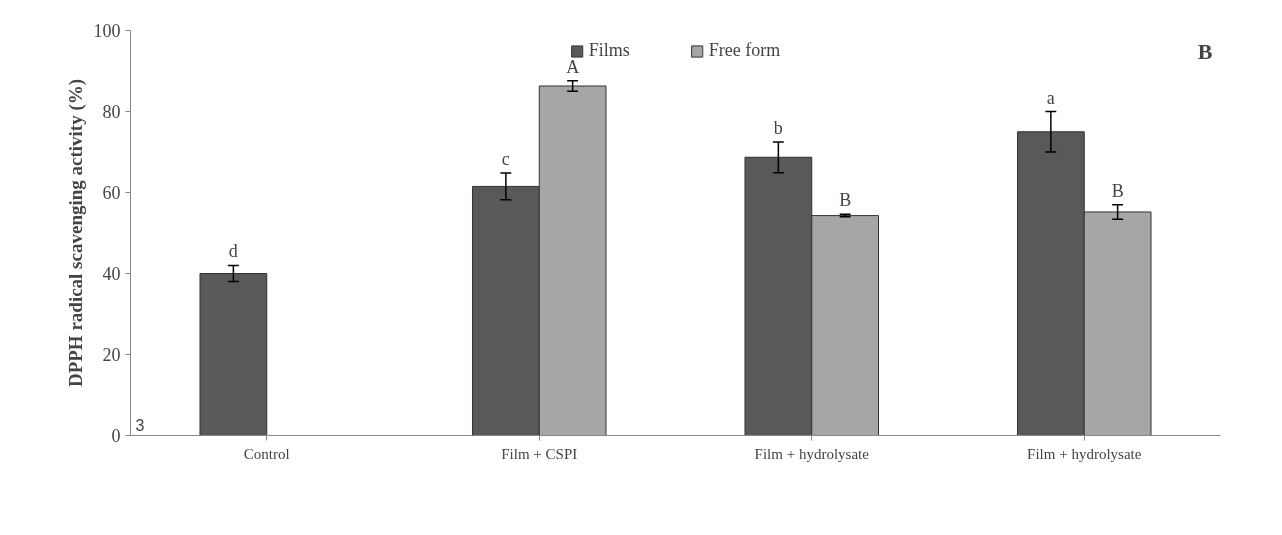  I want to click on y-tick-label: 80, so click(111, 112).